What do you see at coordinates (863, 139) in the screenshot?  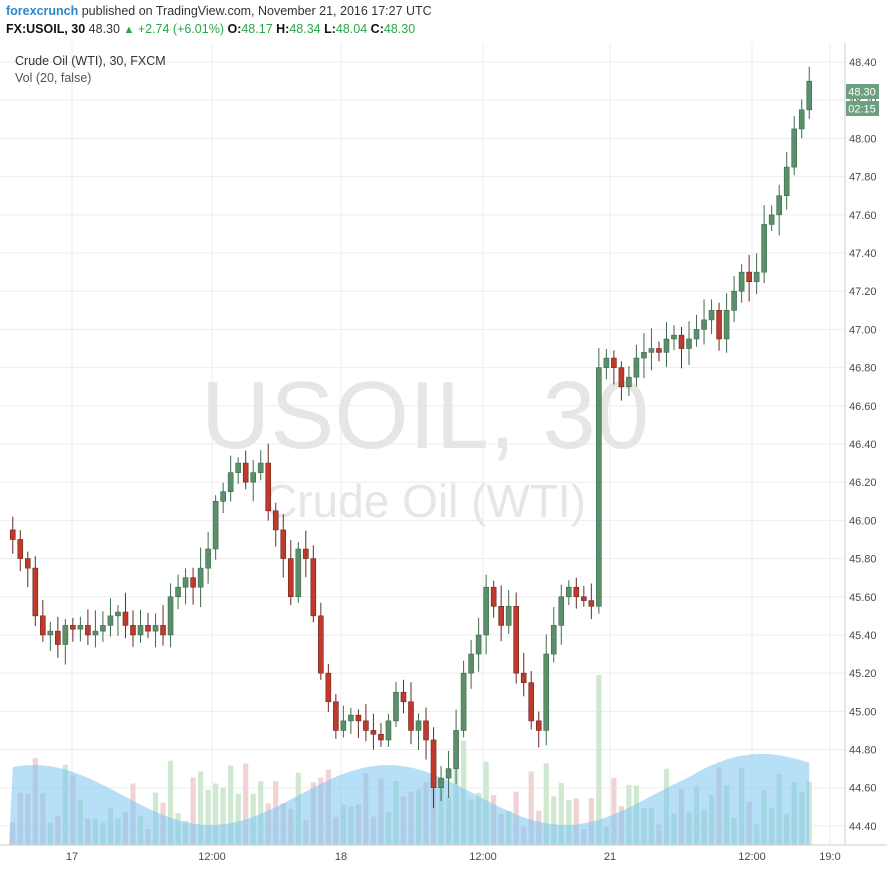 I see `price-tick-label: 48.00` at bounding box center [863, 139].